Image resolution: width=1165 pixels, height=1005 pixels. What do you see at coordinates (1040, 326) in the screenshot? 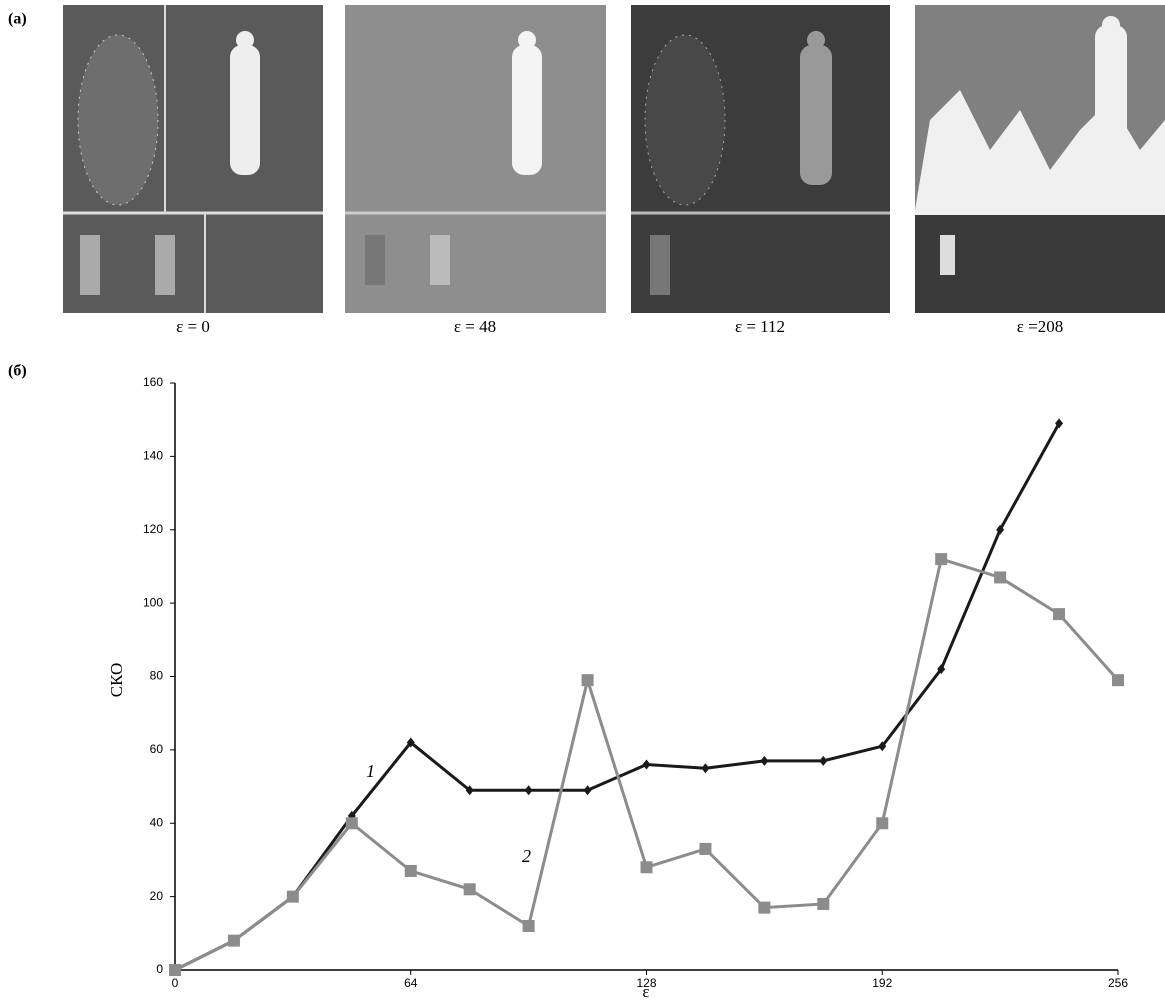
I see `image-caption: ε =208` at bounding box center [1040, 326].